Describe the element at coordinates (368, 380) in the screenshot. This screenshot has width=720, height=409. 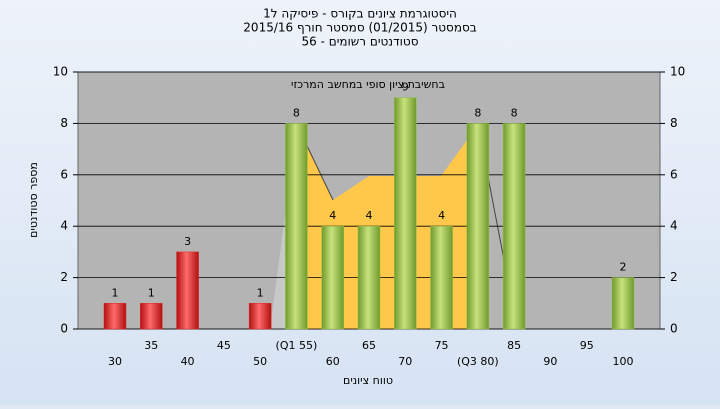
I see `x-axis-label: טווח ציונים` at that location.